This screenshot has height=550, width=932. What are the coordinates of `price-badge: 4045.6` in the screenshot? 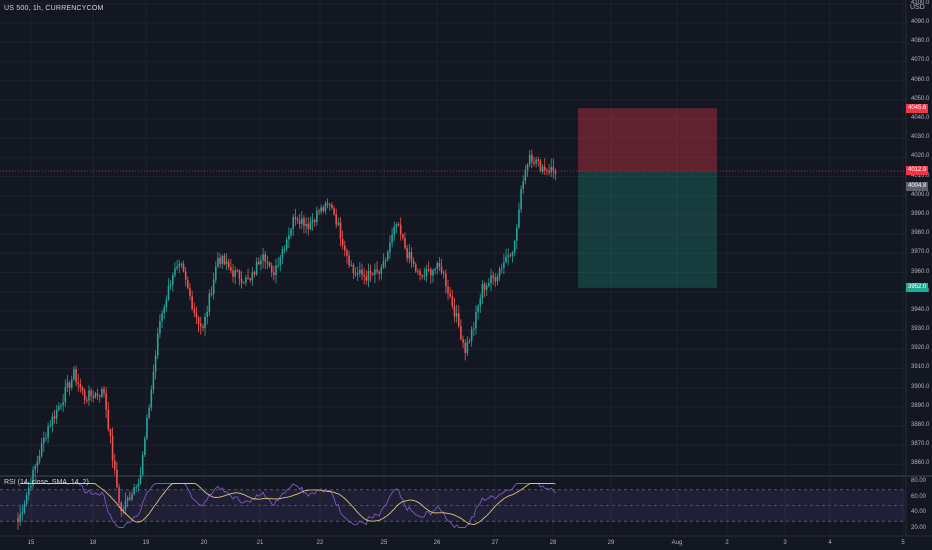 It's located at (917, 108).